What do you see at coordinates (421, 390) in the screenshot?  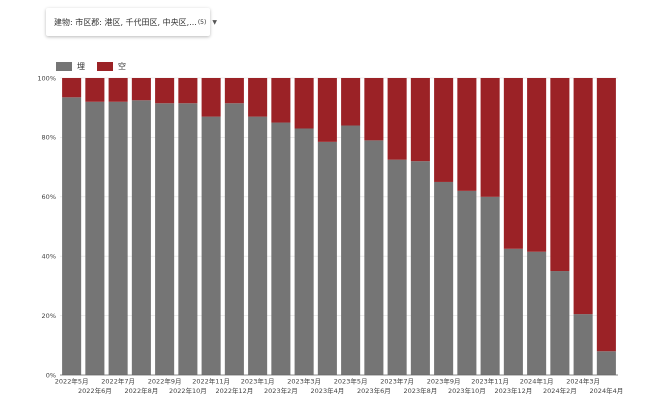 I see `x-tick-label: 2023年8月` at bounding box center [421, 390].